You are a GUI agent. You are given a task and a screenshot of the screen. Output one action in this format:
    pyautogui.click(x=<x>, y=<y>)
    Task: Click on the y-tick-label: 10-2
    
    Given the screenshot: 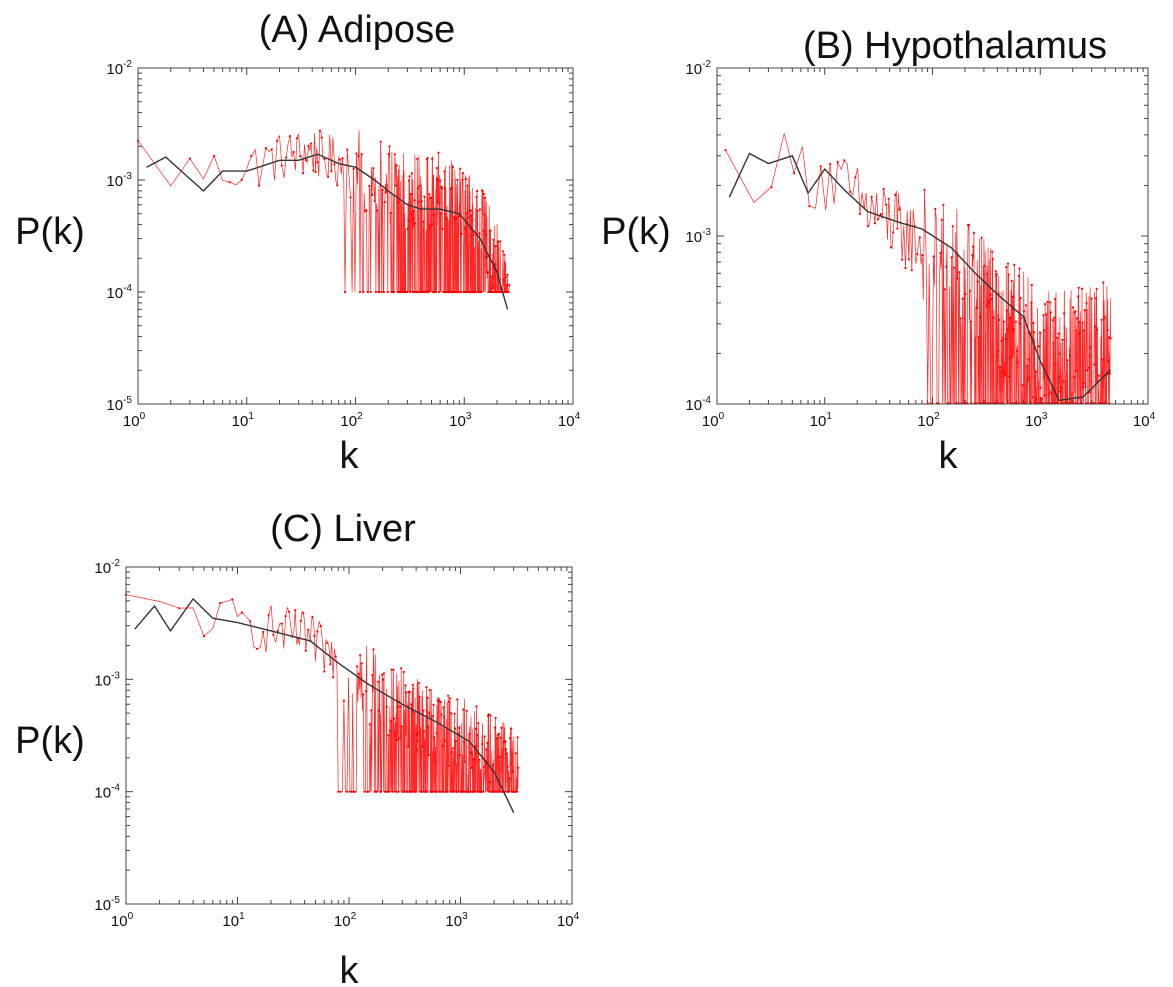 What is the action you would take?
    pyautogui.click(x=107, y=567)
    